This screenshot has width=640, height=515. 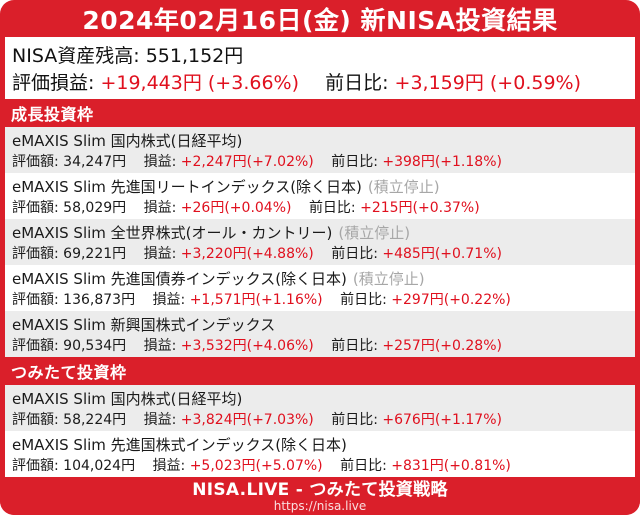 What do you see at coordinates (320, 371) in the screenshot?
I see `section-header-tsumitate: つみたて投資枠` at bounding box center [320, 371].